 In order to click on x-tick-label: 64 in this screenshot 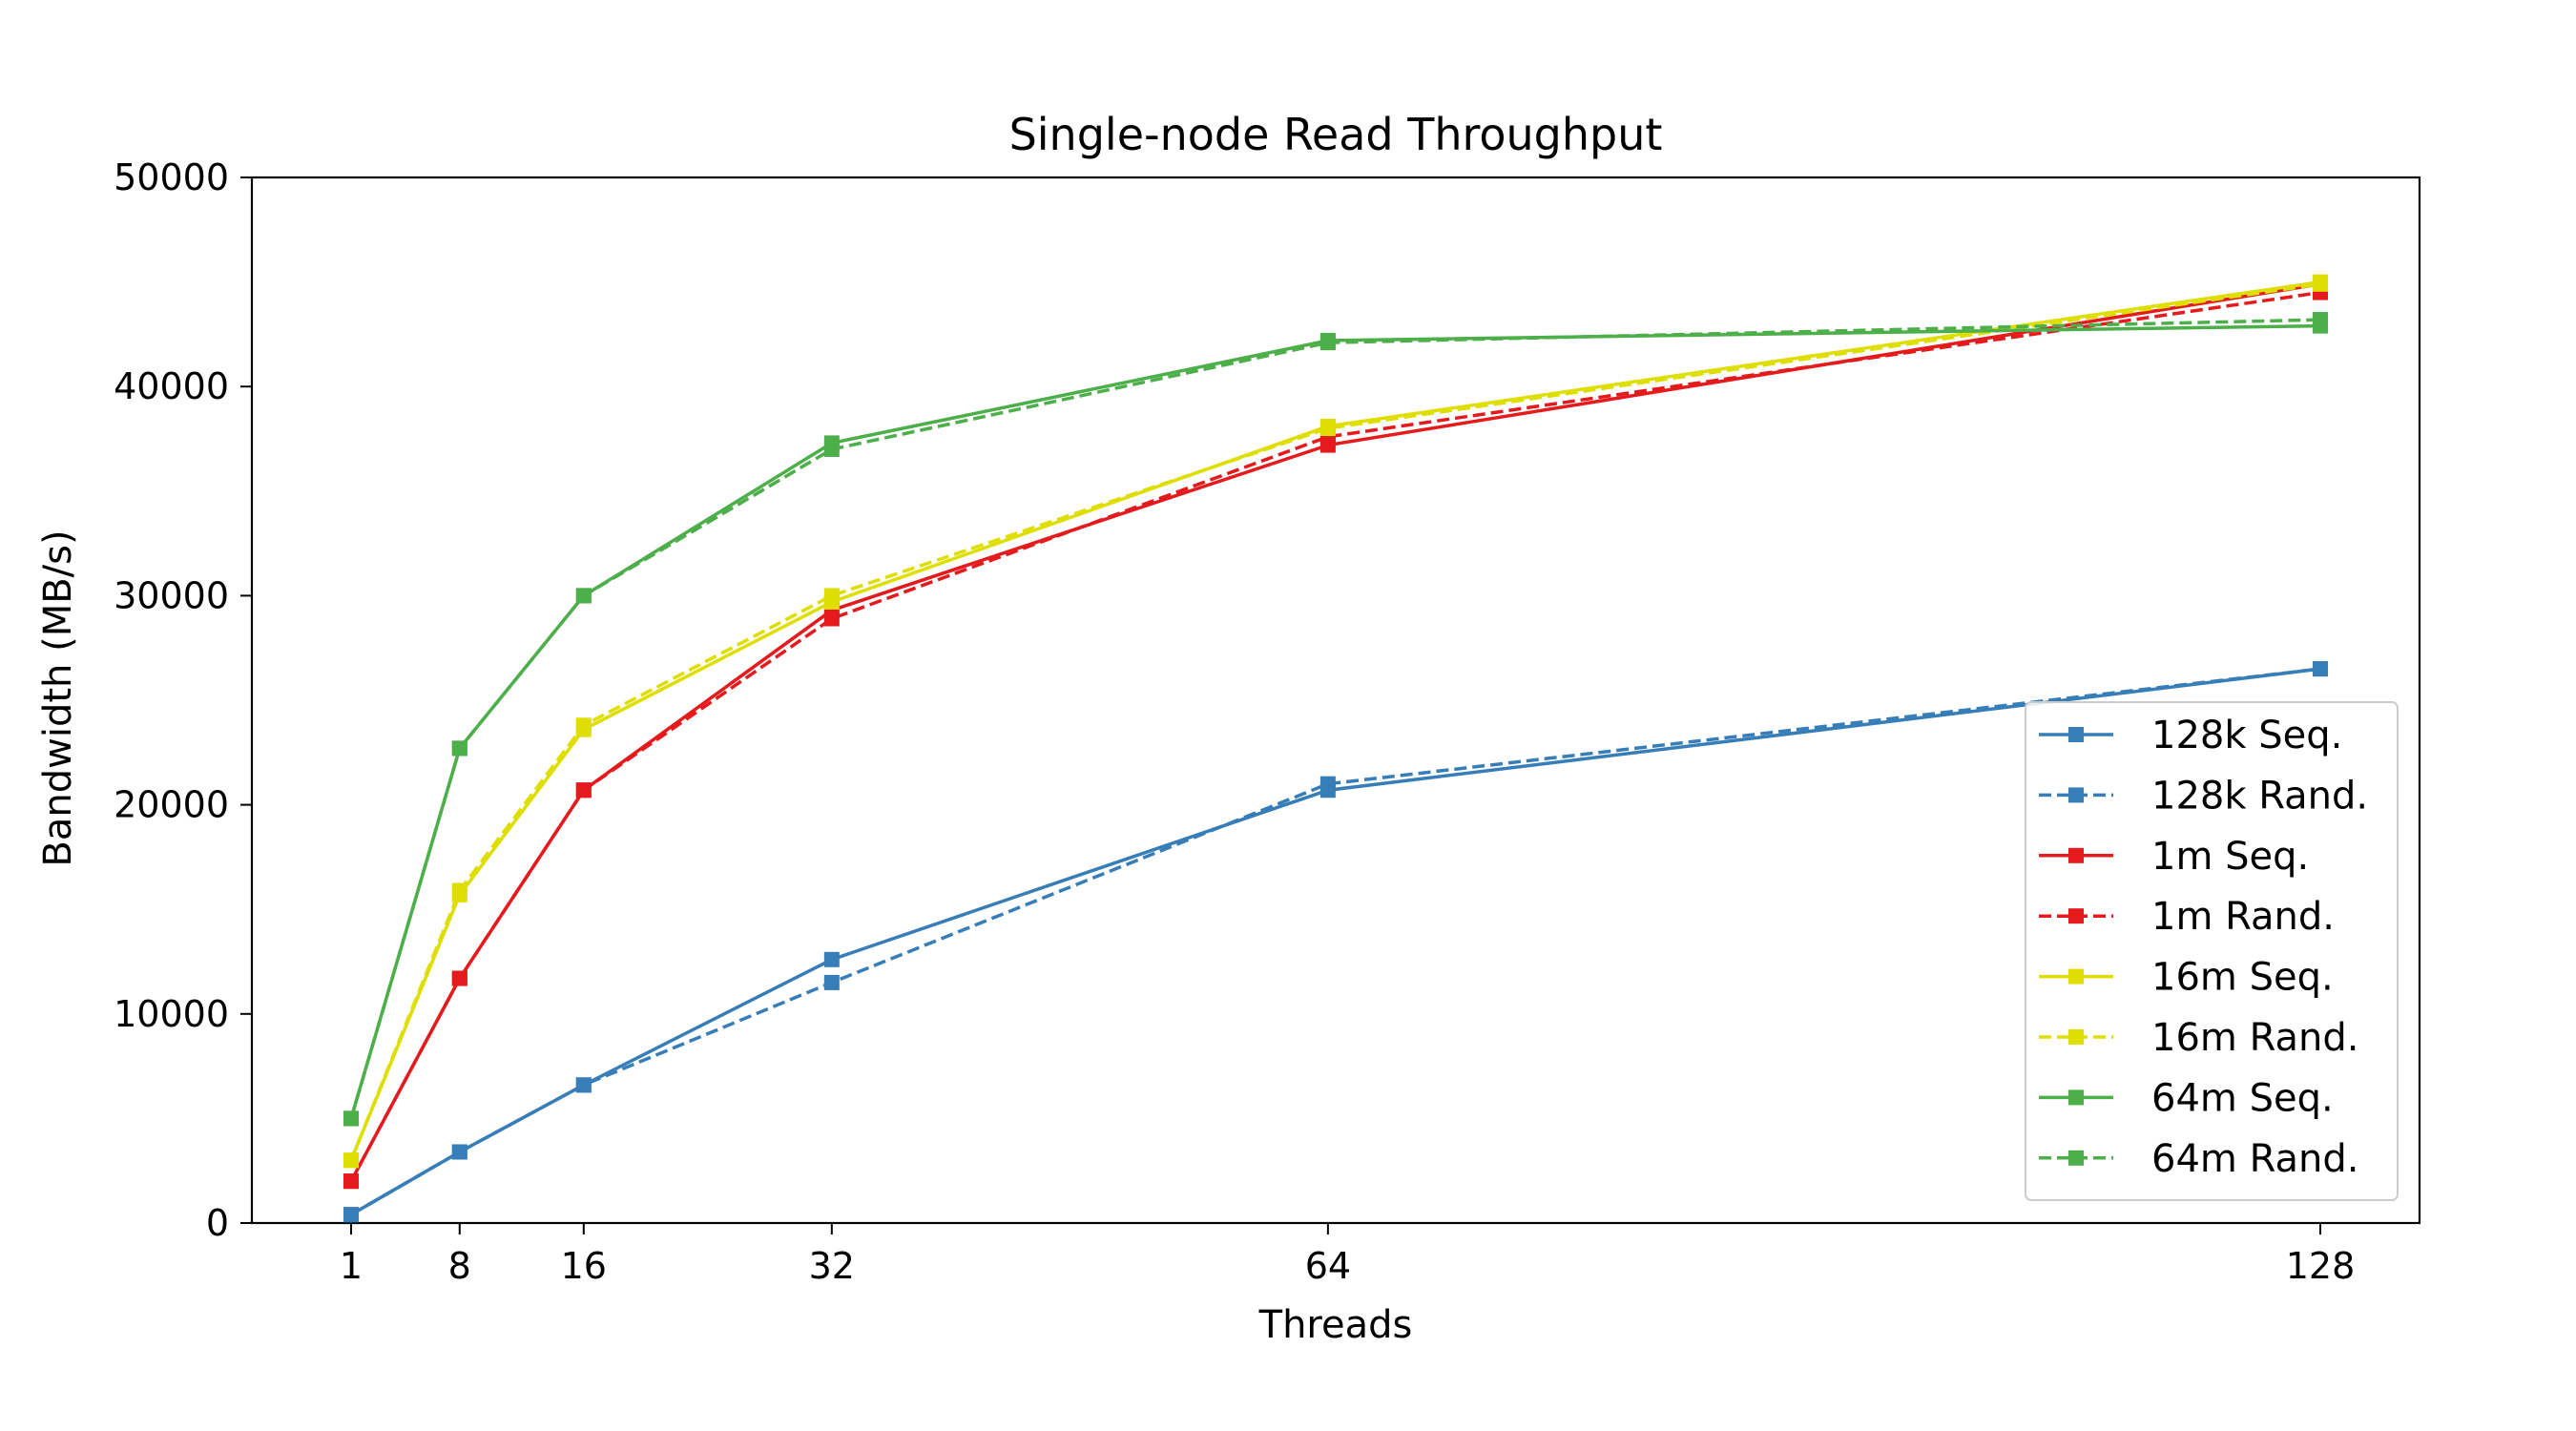, I will do `click(1328, 1266)`.